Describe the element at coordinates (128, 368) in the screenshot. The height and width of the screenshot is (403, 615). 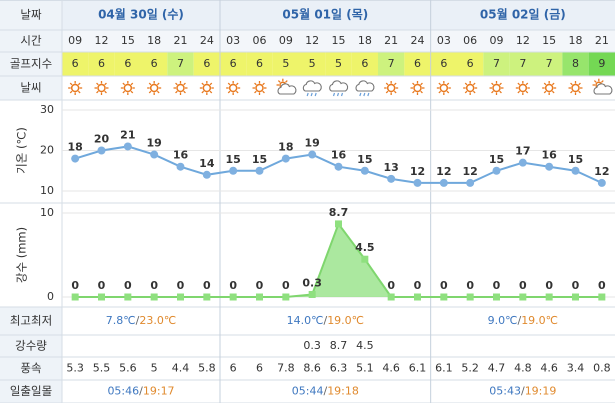
I see `wind-speed: 5.6` at that location.